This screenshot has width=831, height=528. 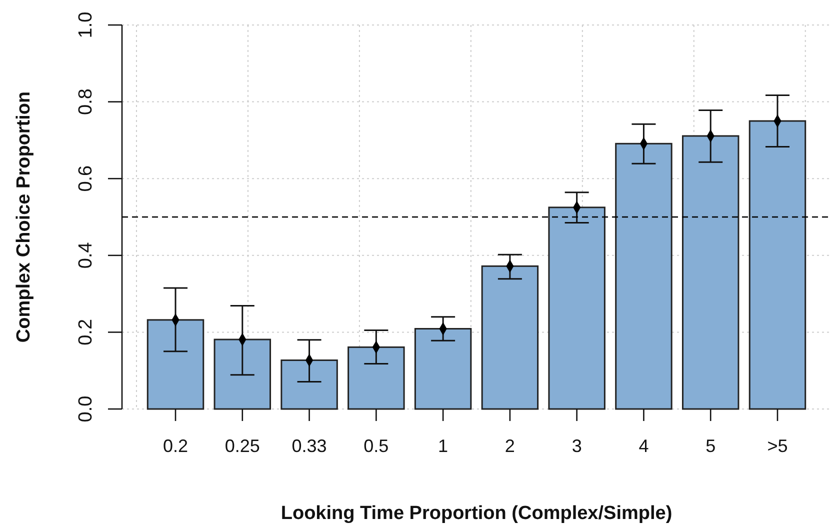 What do you see at coordinates (86, 409) in the screenshot?
I see `y-tick-label: 0.0` at bounding box center [86, 409].